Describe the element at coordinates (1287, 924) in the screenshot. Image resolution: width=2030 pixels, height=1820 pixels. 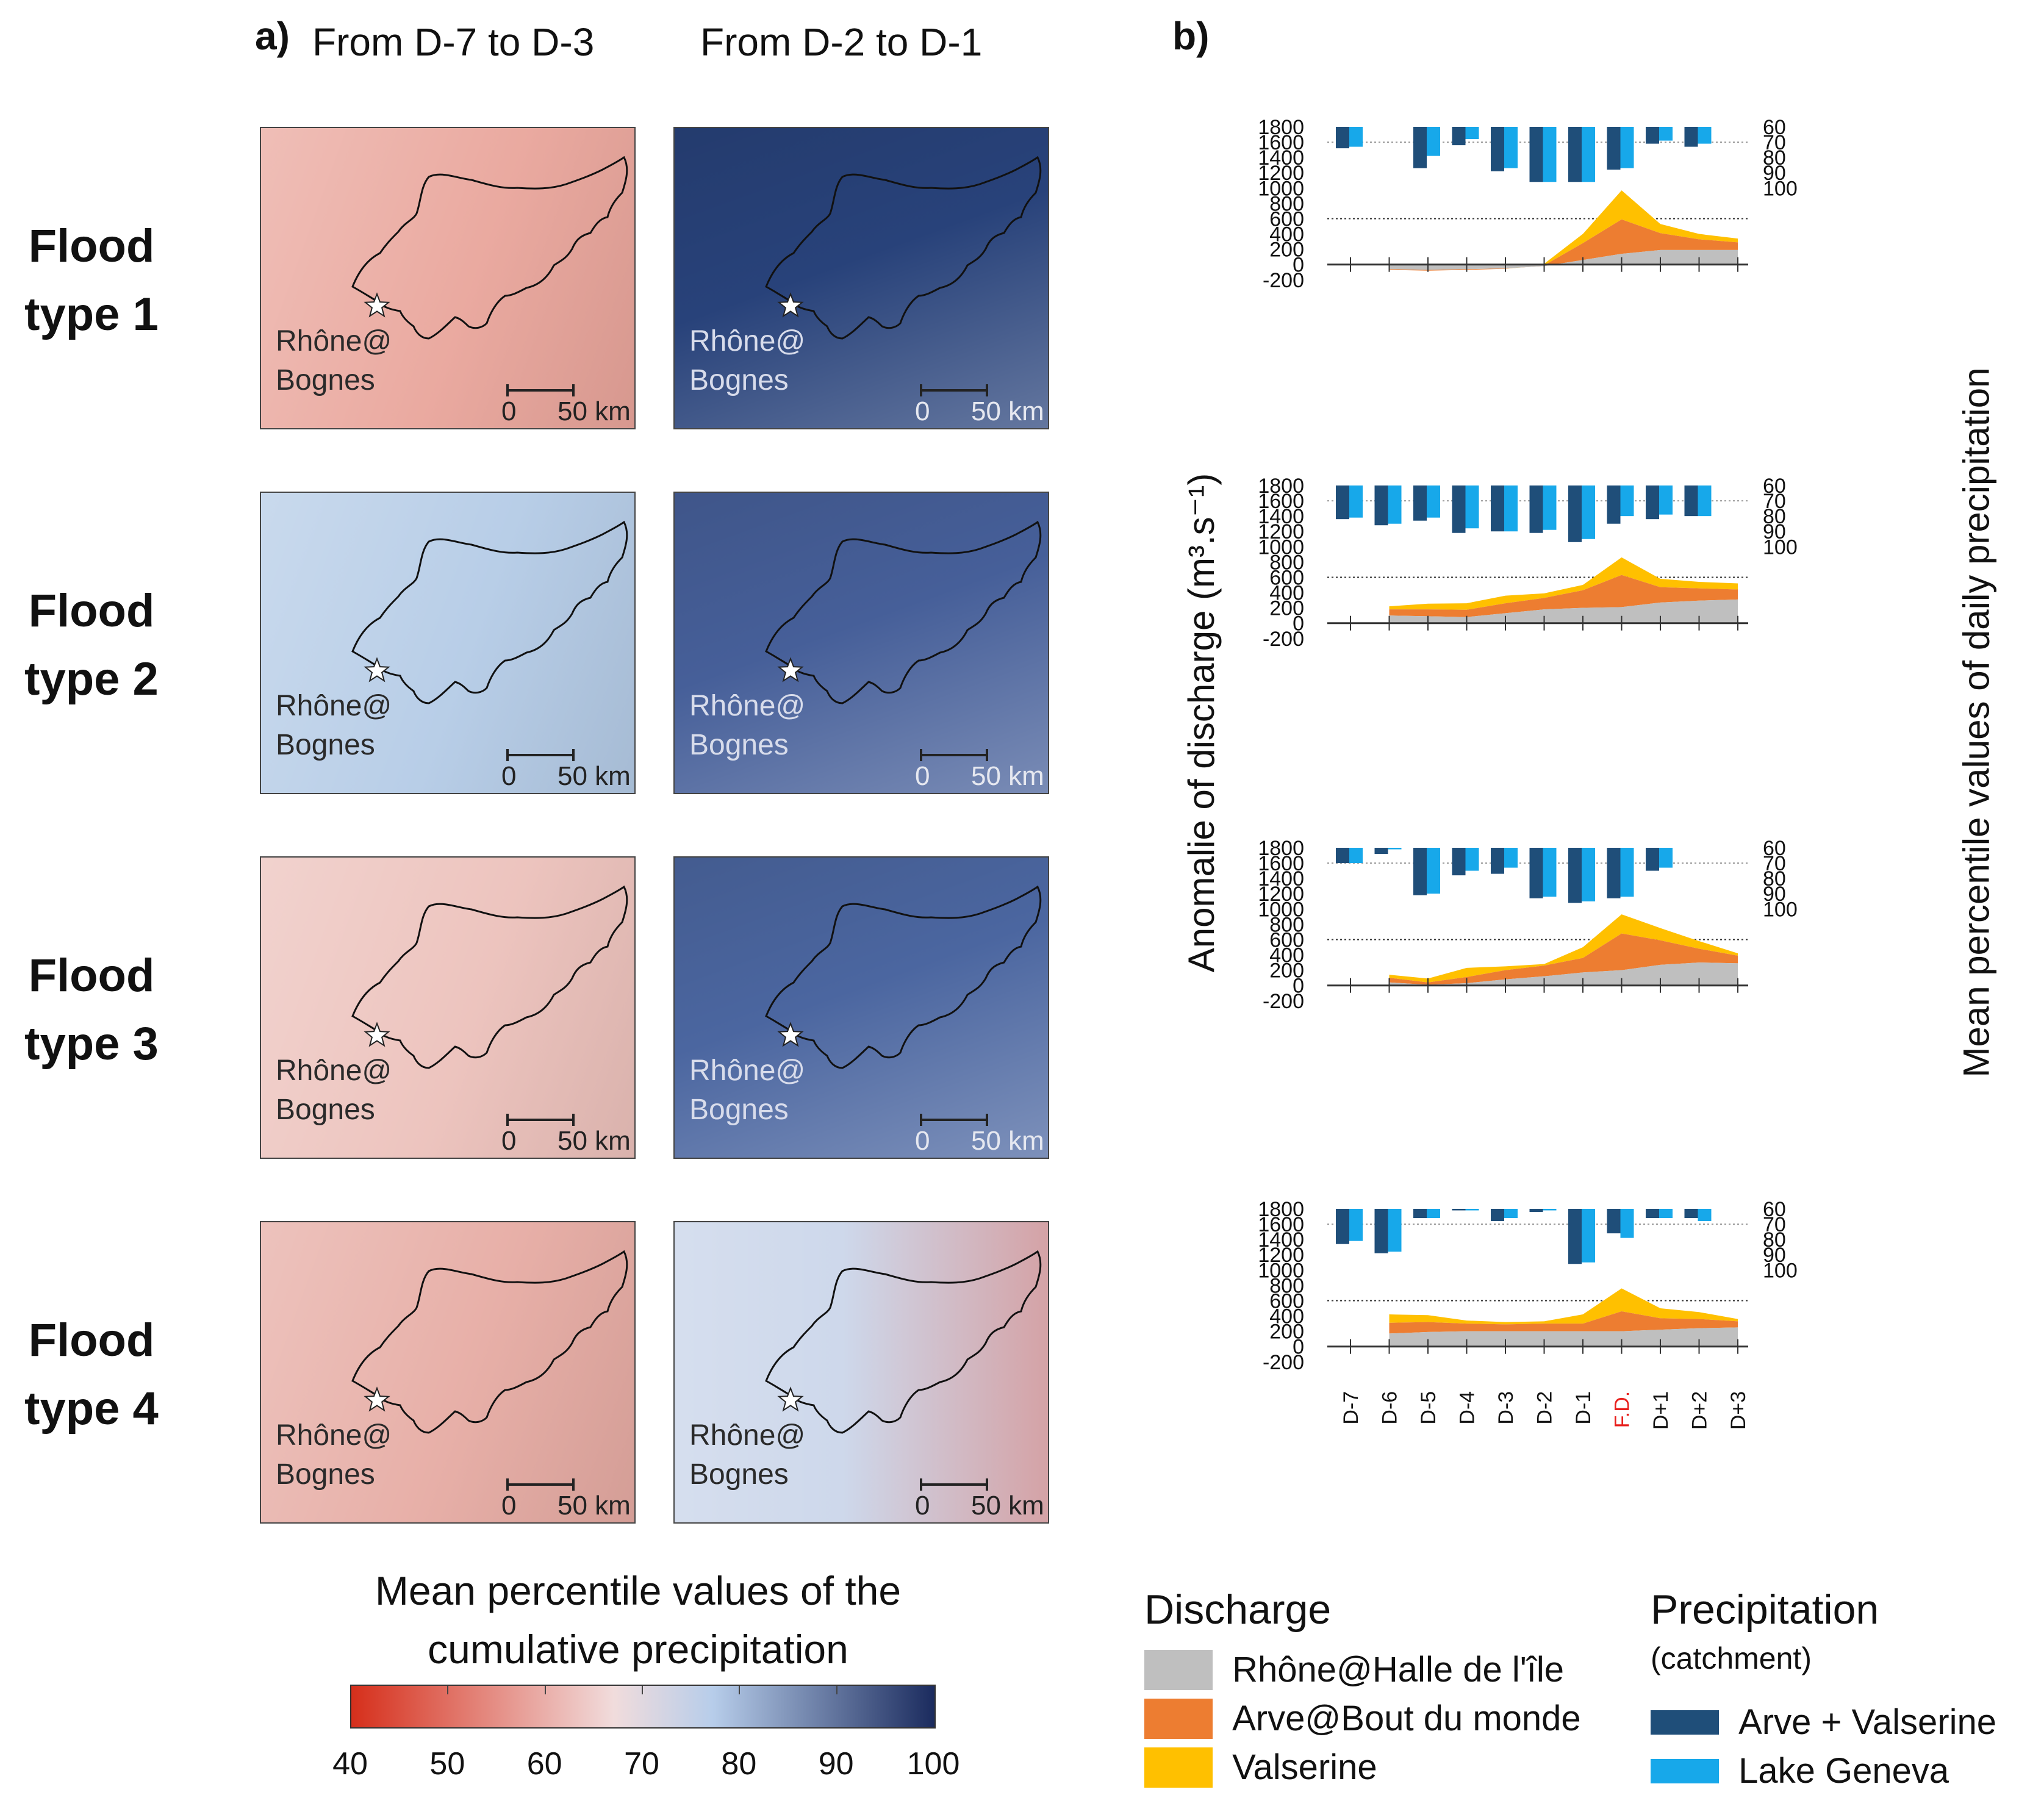
I see `left-axis-tick-label: 800` at that location.